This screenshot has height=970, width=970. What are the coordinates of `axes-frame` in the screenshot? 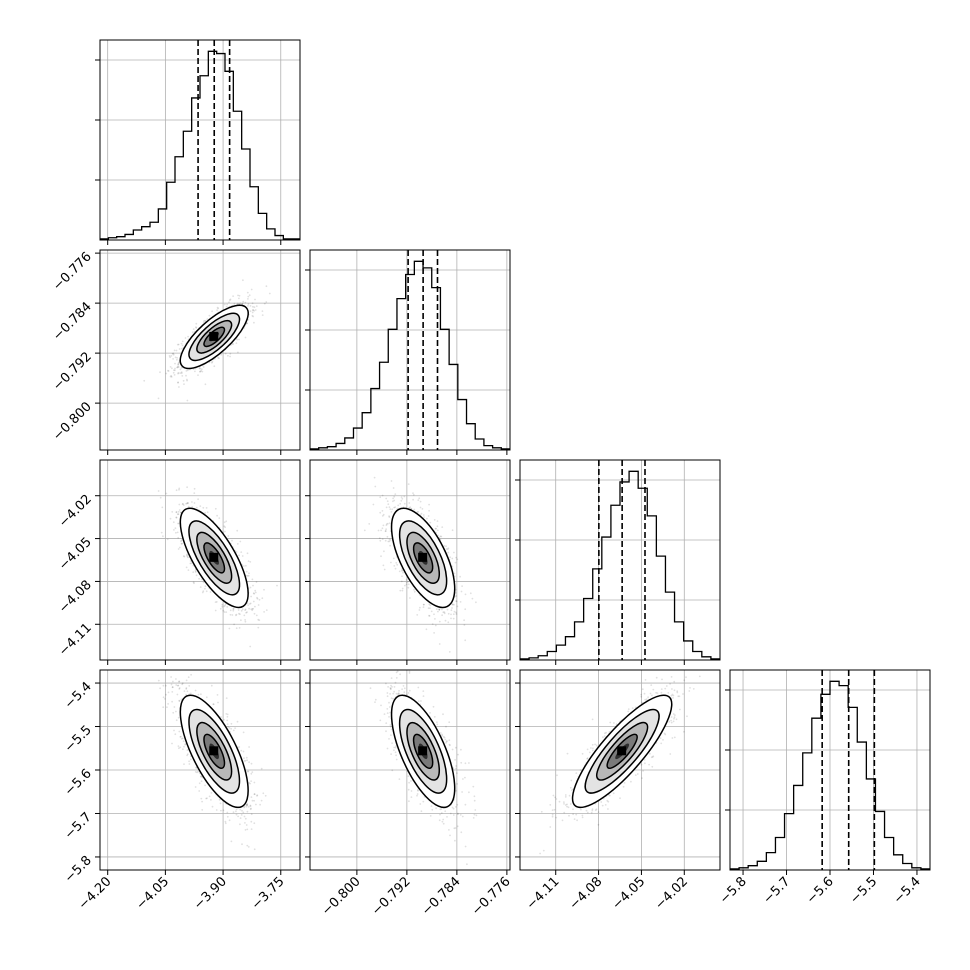 It's located at (620, 560).